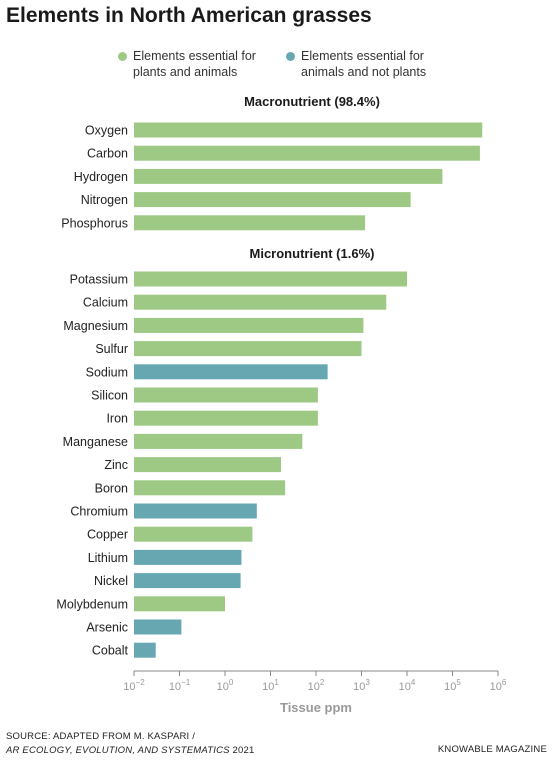 This screenshot has height=762, width=555. What do you see at coordinates (145, 650) in the screenshot?
I see `bar-cobalt` at bounding box center [145, 650].